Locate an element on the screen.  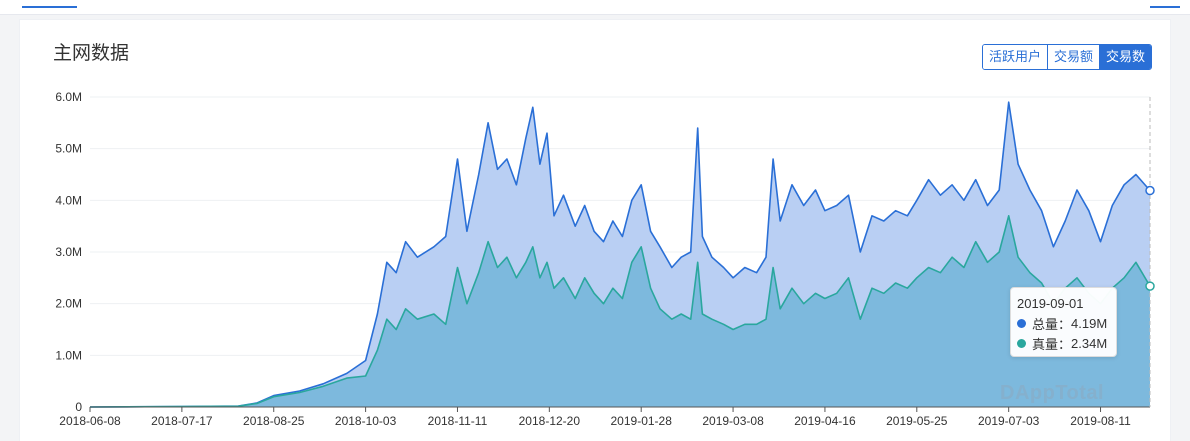
tooltip-real-value: 2.34M is located at coordinates (1089, 343).